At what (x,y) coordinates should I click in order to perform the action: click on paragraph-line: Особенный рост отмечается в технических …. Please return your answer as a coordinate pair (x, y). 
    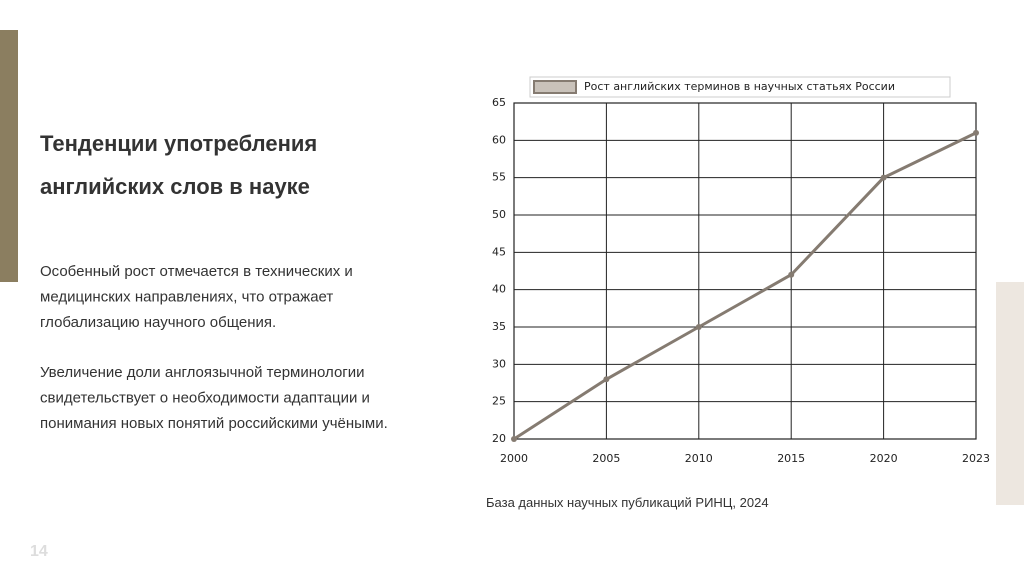
    Looking at the image, I should click on (196, 271).